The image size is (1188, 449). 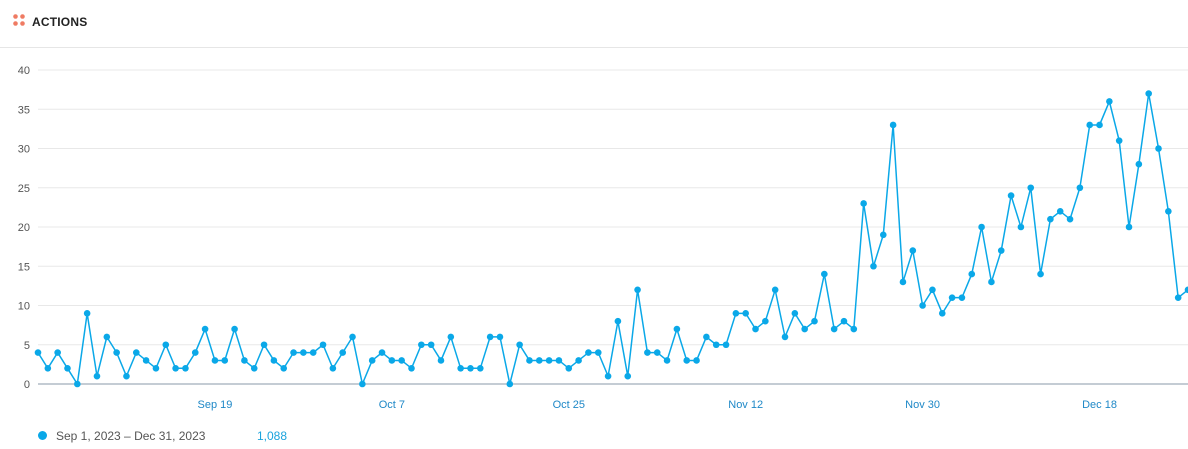 I want to click on x-tick-label: Dec 18, so click(x=1099, y=405).